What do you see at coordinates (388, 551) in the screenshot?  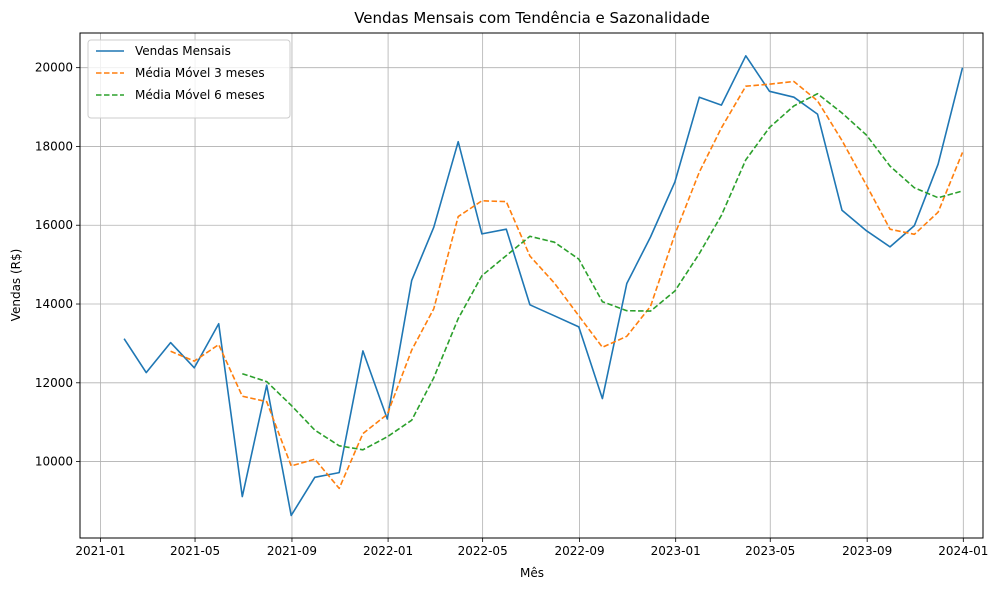 I see `x-tick-label: 2022-01` at bounding box center [388, 551].